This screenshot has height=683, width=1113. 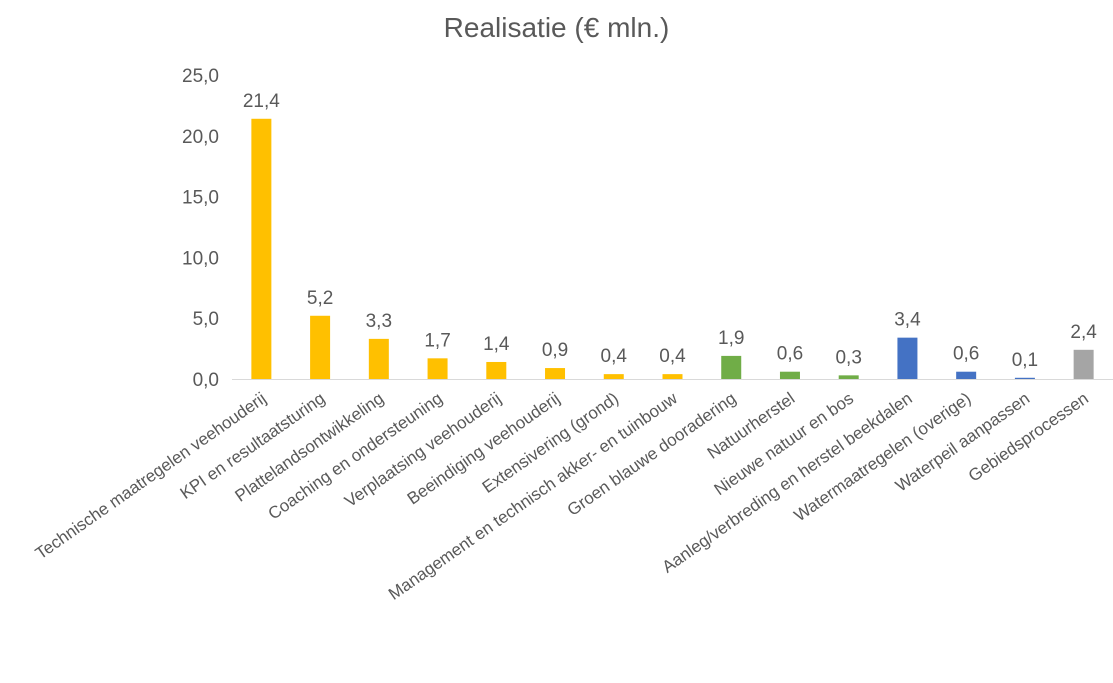 I want to click on data-label: 0,3, so click(x=848, y=357).